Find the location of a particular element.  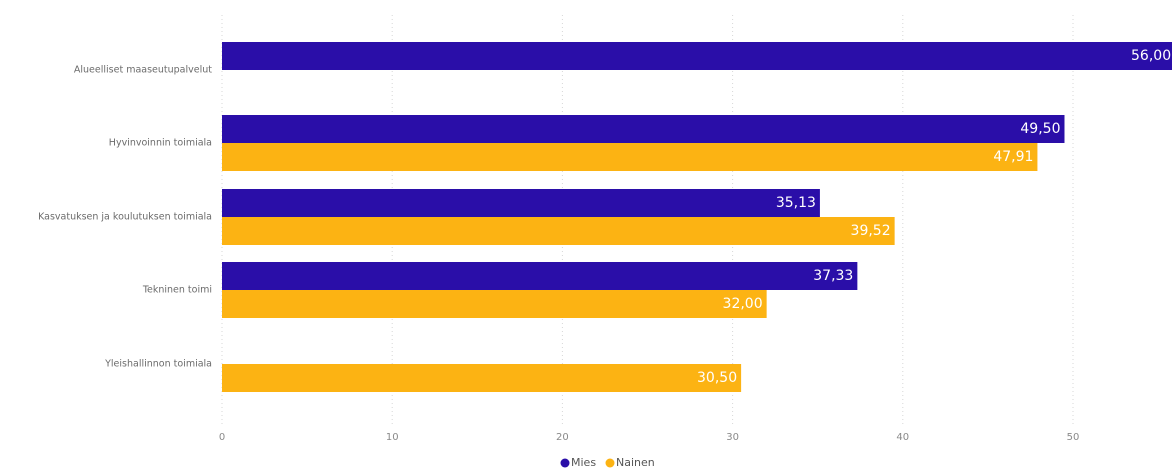

category-label: Yleishallinnon toimiala is located at coordinates (158, 364).